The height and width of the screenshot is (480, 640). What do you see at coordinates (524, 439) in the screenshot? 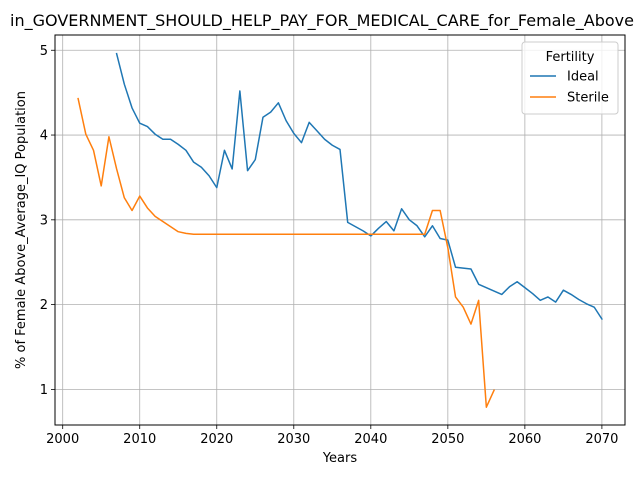
I see `x-tick-label: 2060` at bounding box center [524, 439].